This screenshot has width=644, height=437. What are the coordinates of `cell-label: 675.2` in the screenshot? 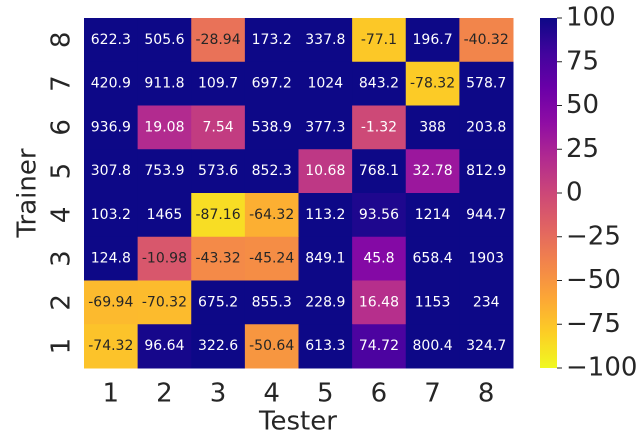 It's located at (218, 302).